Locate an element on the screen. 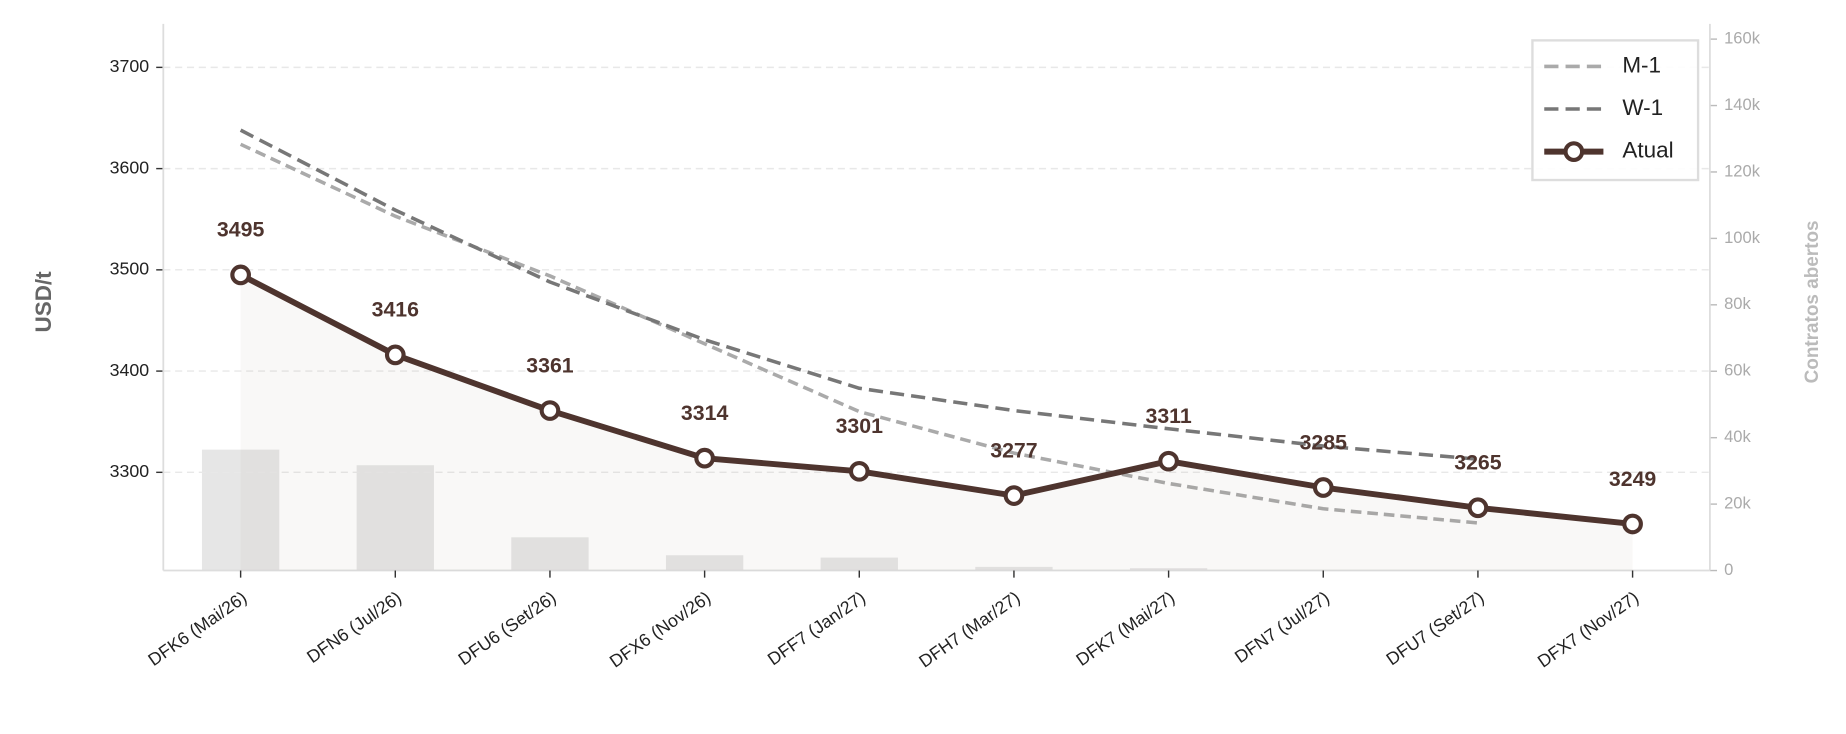 The height and width of the screenshot is (734, 1846). legend-label: W-1 is located at coordinates (1642, 107).